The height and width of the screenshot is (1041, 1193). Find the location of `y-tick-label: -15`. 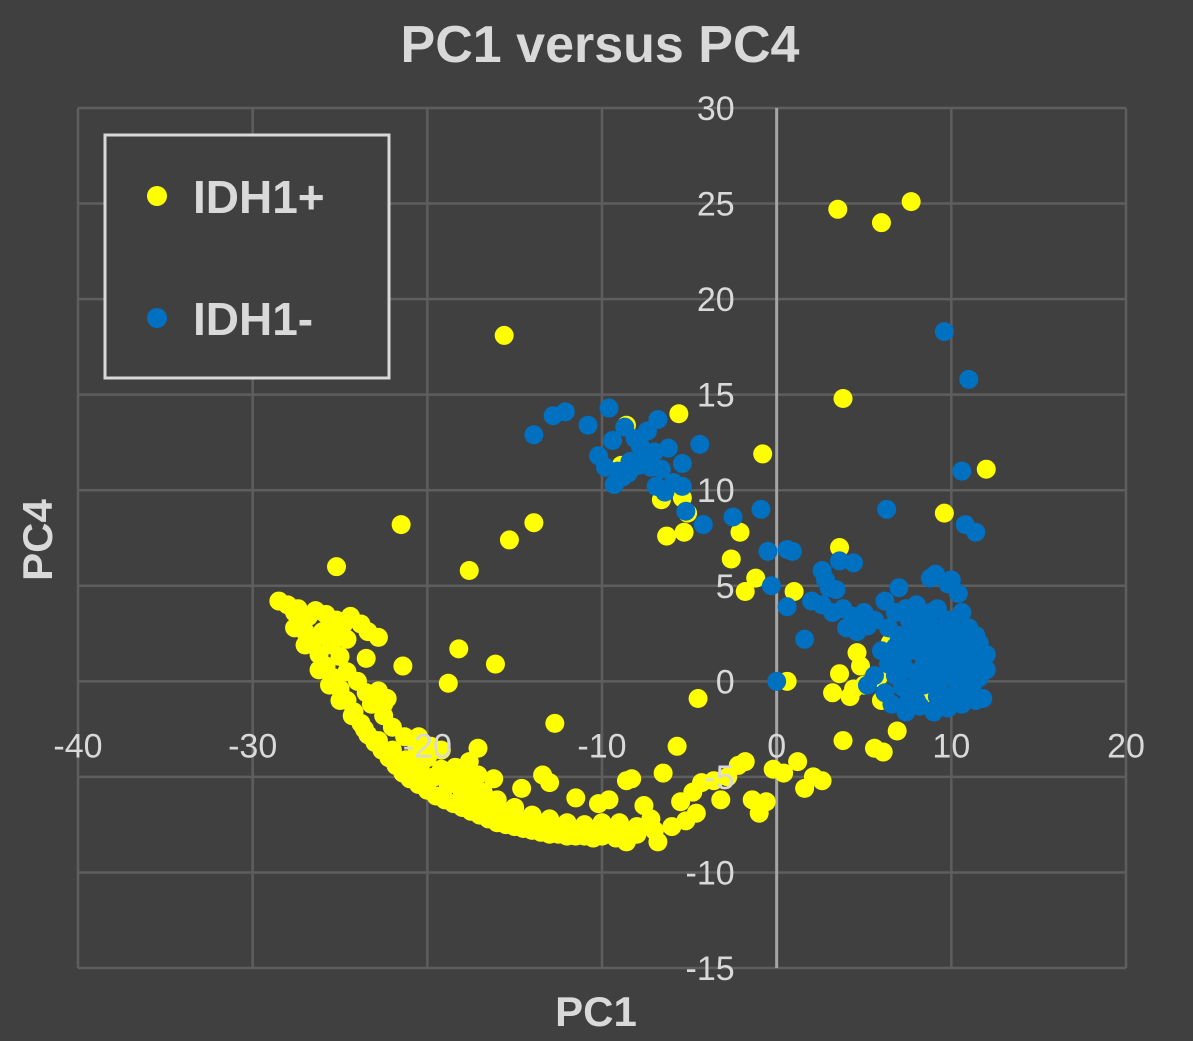

y-tick-label: -15 is located at coordinates (710, 969).